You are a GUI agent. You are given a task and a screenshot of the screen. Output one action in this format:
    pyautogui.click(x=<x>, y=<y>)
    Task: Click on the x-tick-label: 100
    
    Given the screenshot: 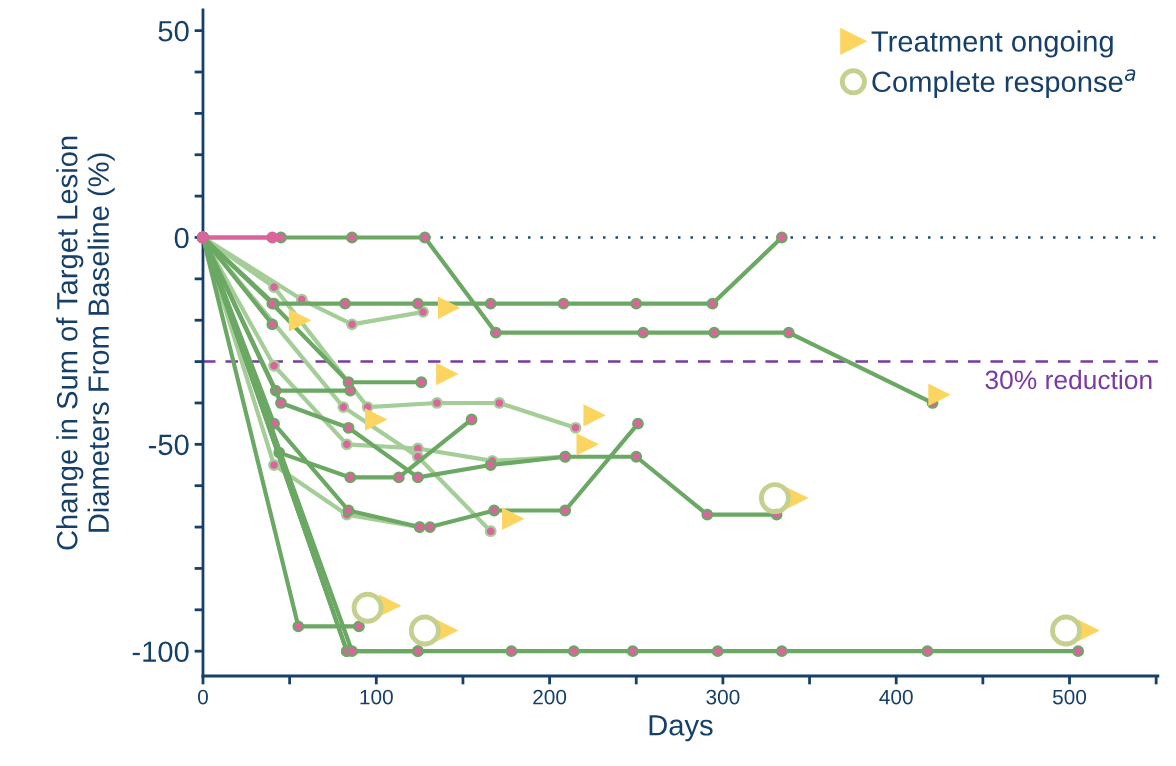 What is the action you would take?
    pyautogui.click(x=376, y=697)
    